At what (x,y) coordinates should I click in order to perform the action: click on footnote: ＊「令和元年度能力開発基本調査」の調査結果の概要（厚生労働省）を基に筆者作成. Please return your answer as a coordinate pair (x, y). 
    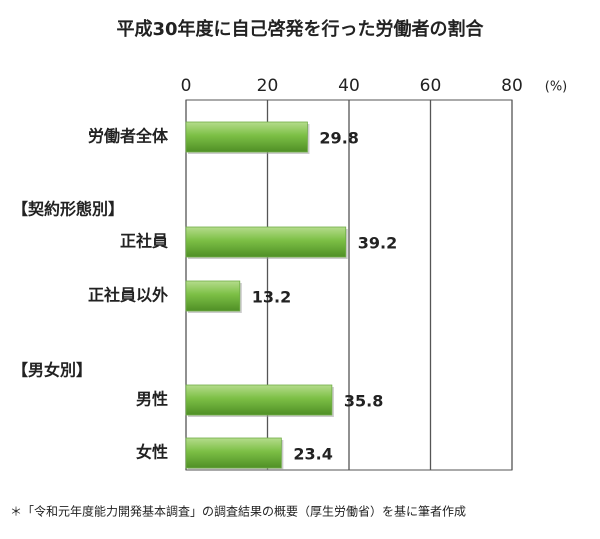
    Looking at the image, I should click on (238, 511).